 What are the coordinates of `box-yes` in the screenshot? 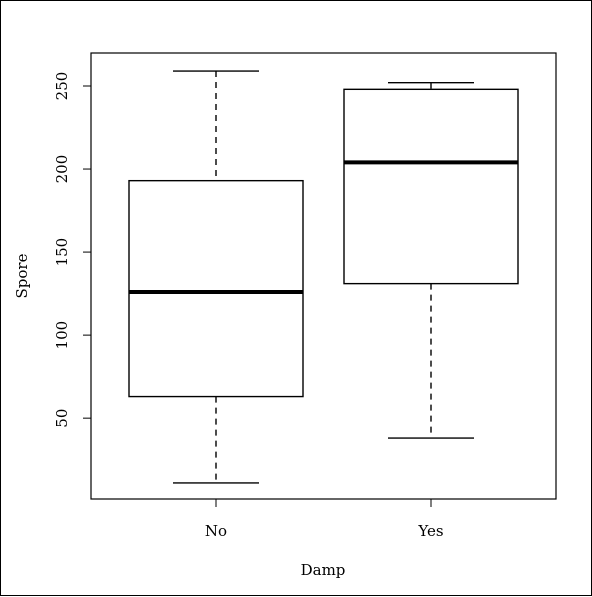 It's located at (431, 186).